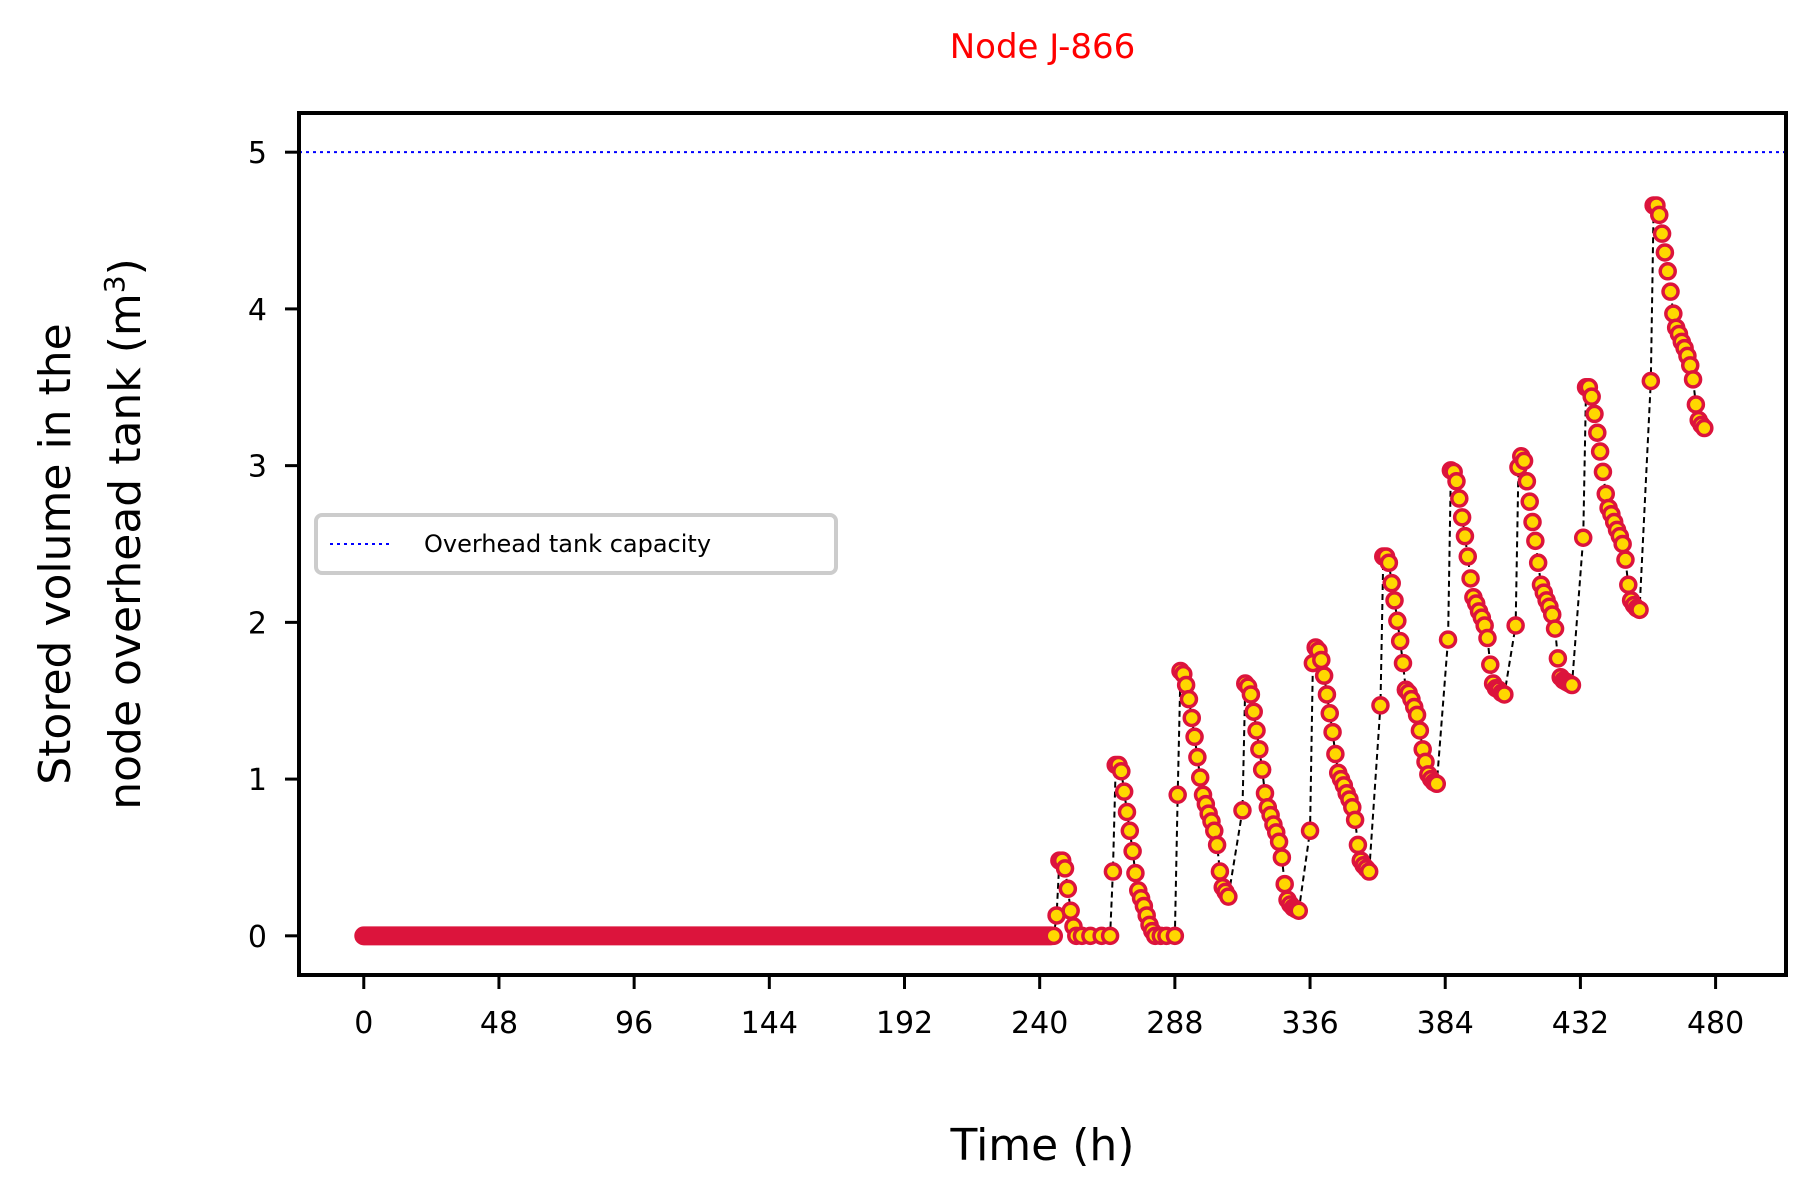 This screenshot has height=1200, width=1800. Describe the element at coordinates (634, 1023) in the screenshot. I see `x-tick-label: 96` at that location.